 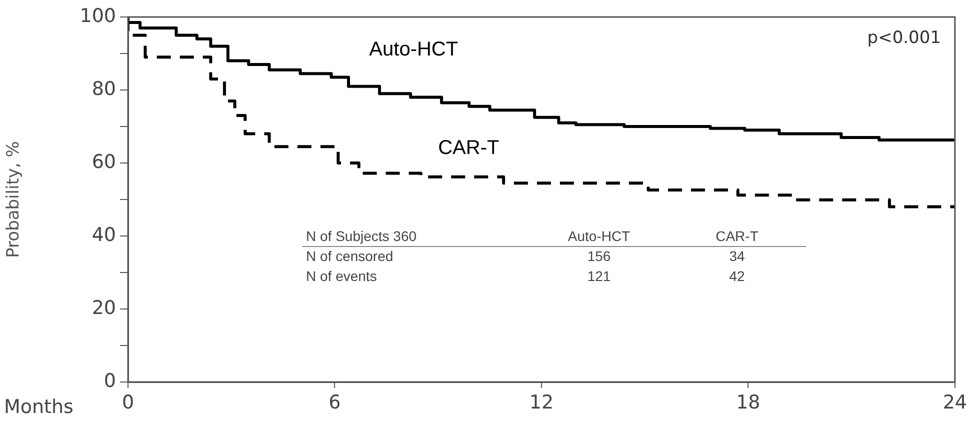 What do you see at coordinates (39, 407) in the screenshot?
I see `x-axis-title: Months` at bounding box center [39, 407].